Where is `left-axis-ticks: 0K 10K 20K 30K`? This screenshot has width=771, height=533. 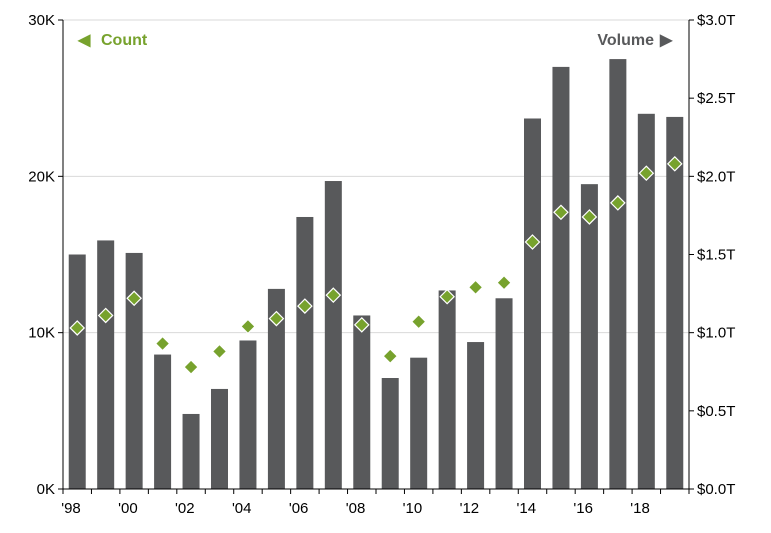 left-axis-ticks: 0K 10K 20K 30K is located at coordinates (45, 255).